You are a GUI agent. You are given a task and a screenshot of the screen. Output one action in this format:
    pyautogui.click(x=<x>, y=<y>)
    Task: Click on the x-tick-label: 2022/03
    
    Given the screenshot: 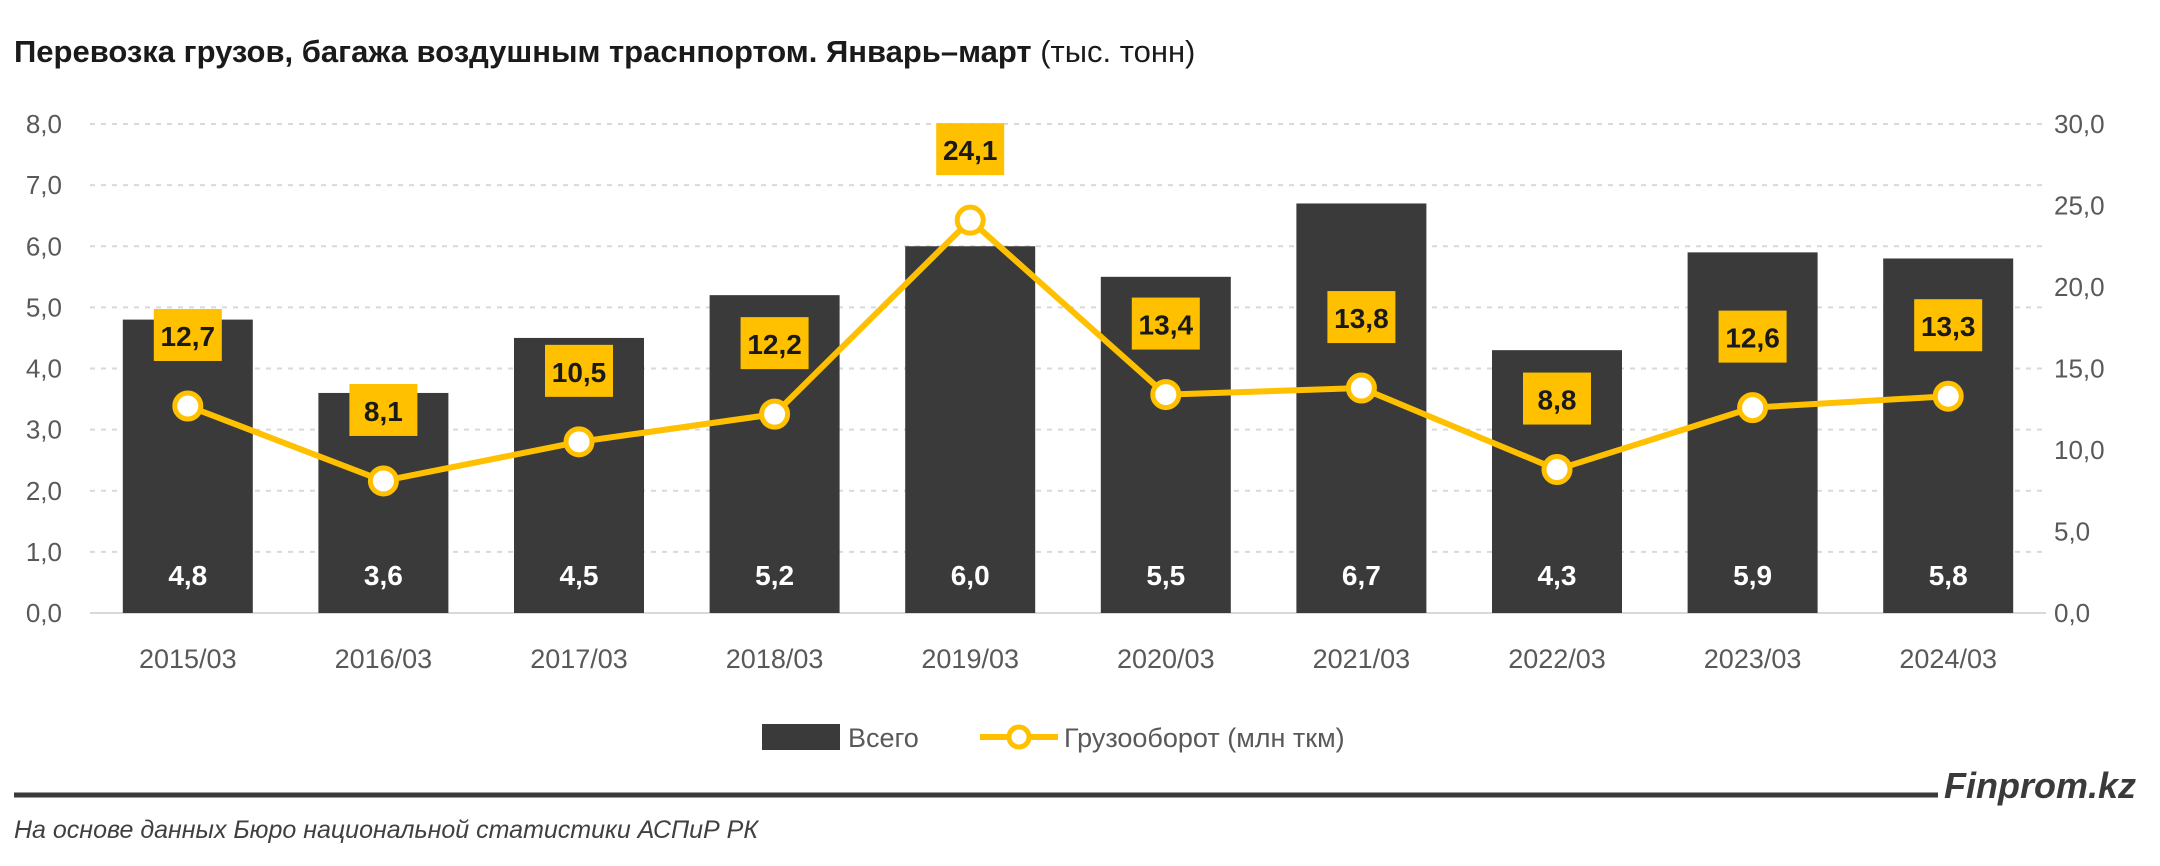 What is the action you would take?
    pyautogui.click(x=1557, y=659)
    